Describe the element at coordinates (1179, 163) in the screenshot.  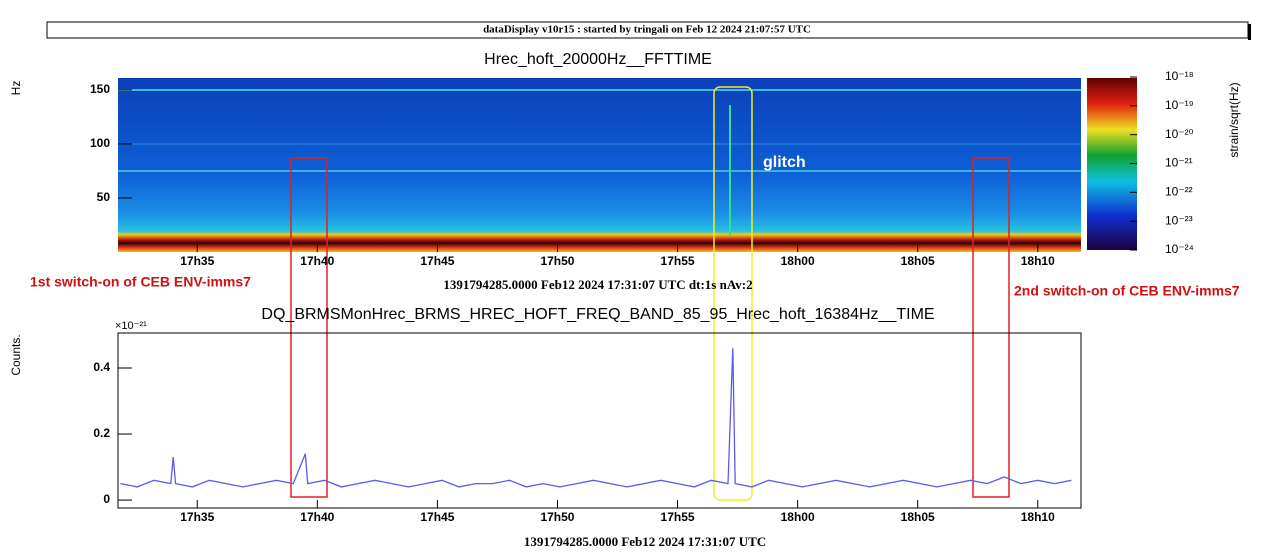
I see `colorbar-tick-label: 10⁻²¹` at that location.